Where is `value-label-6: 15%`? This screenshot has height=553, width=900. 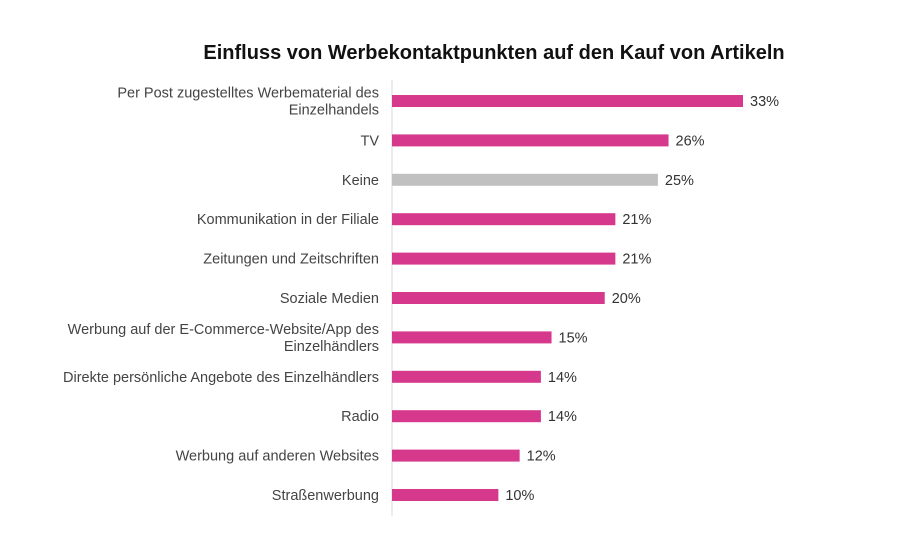
value-label-6: 15% is located at coordinates (573, 338).